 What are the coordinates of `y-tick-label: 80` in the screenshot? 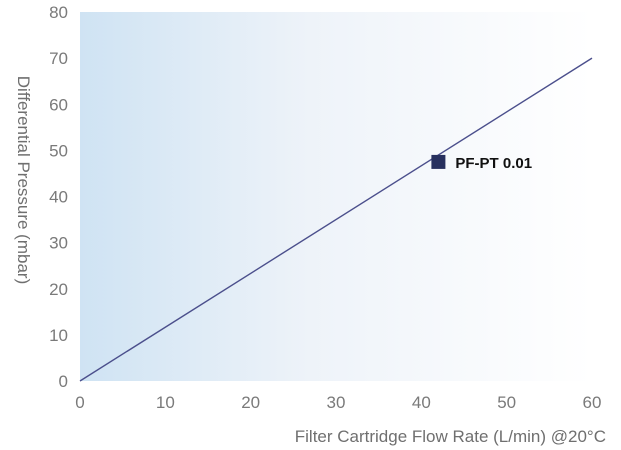 It's located at (58, 12).